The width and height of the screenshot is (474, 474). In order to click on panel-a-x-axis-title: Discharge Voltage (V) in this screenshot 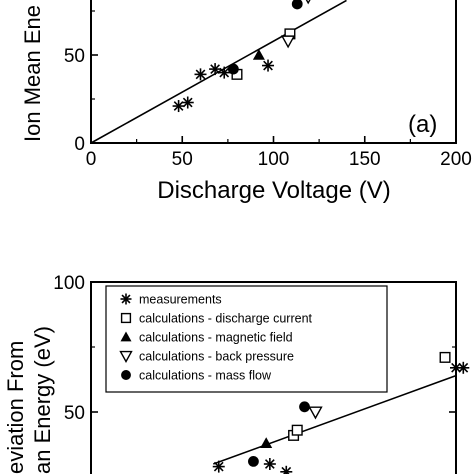, I will do `click(273, 190)`.